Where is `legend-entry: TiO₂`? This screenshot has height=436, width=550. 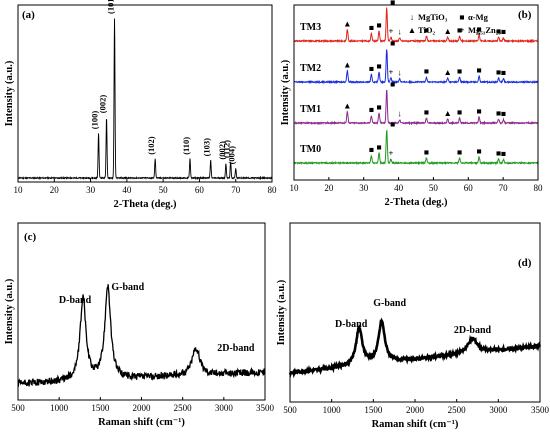
legend-entry: TiO₂ is located at coordinates (426, 30).